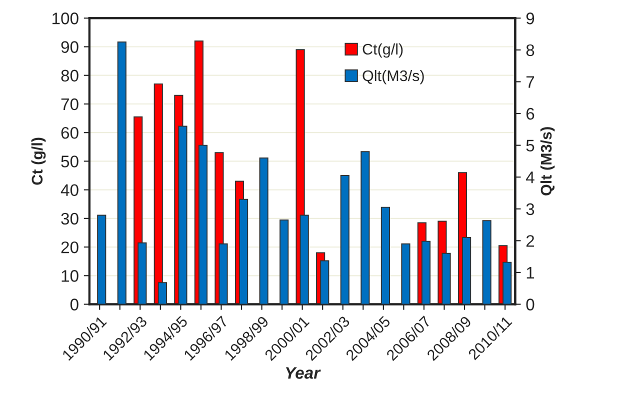  What do you see at coordinates (547, 161) in the screenshot?
I see `y2-axis-title: Qlt (M3/s)` at bounding box center [547, 161].